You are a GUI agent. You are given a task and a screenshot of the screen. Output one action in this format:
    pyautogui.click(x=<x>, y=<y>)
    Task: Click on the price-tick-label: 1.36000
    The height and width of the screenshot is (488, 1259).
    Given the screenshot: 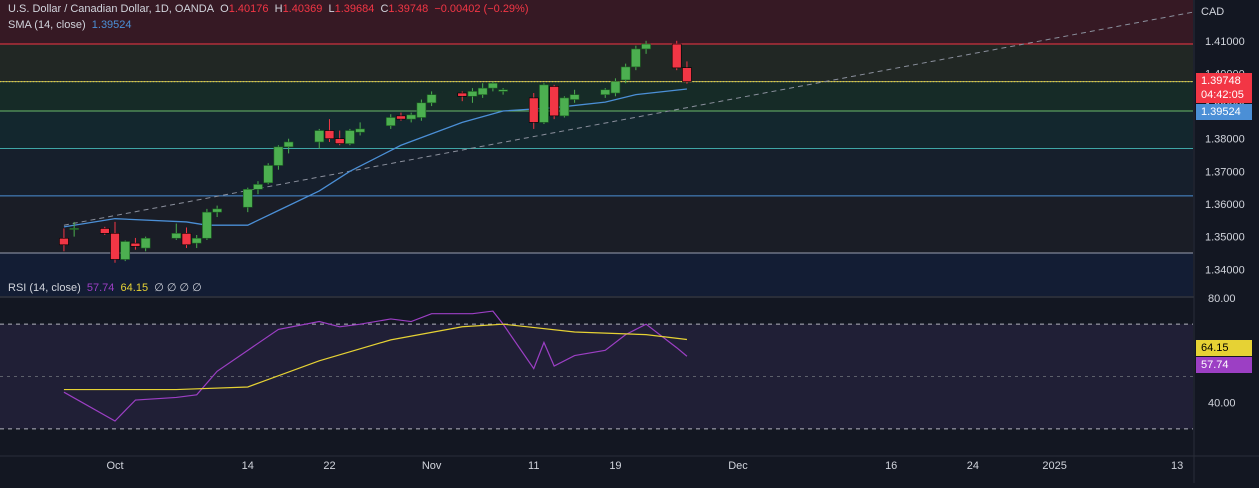 What is the action you would take?
    pyautogui.click(x=1225, y=205)
    